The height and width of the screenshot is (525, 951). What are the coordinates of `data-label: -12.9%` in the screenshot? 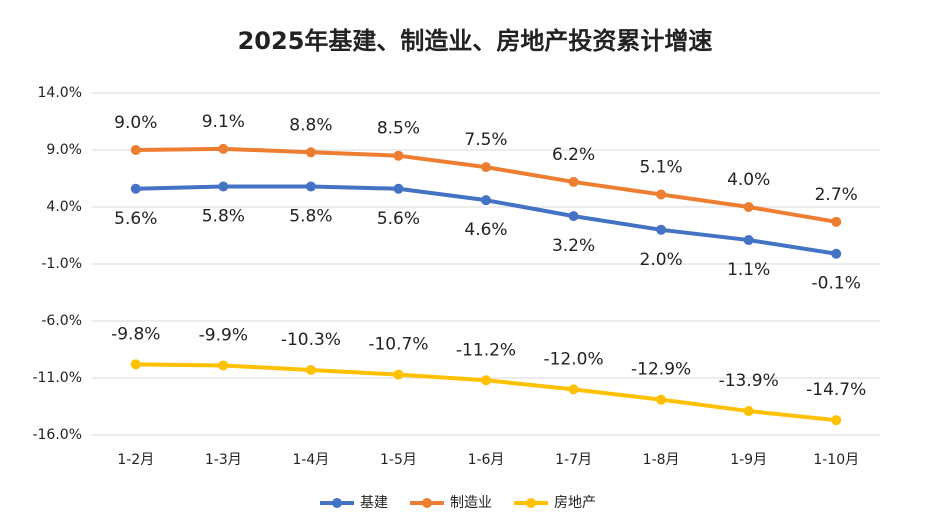 It's located at (661, 370).